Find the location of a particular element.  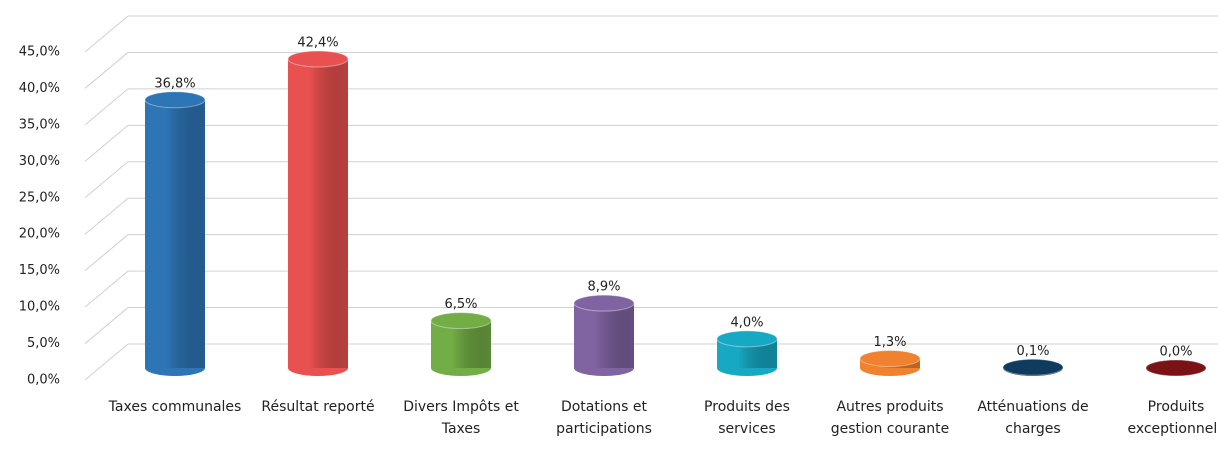

y-tick-label: 20,0% is located at coordinates (39, 234).